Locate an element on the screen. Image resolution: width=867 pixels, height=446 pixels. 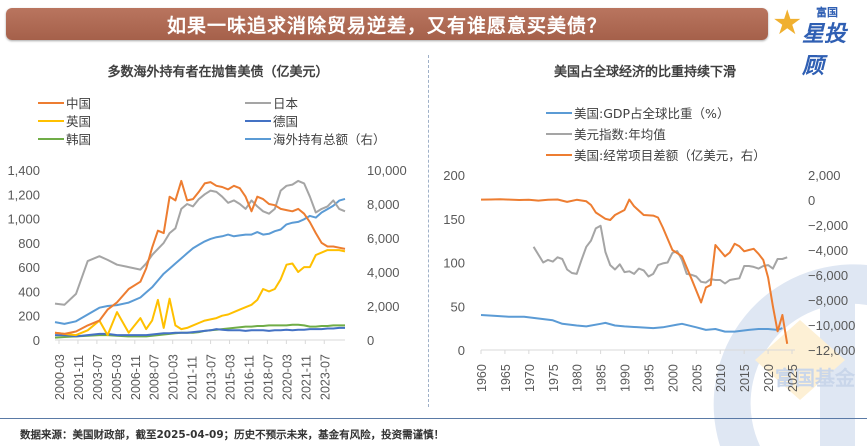
left-y2-tick-label: 10,000 is located at coordinates (387, 170).